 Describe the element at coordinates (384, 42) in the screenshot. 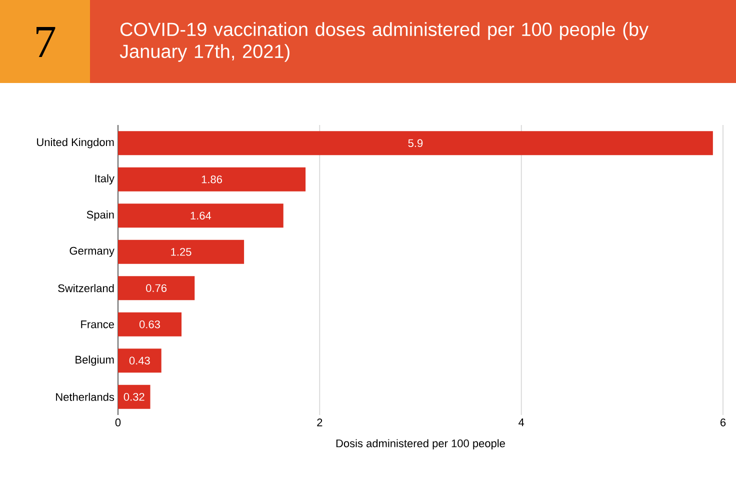

I see `chart-title: COVID-19 vaccination doses administered per 100 people (by January 17th, 2021)` at that location.